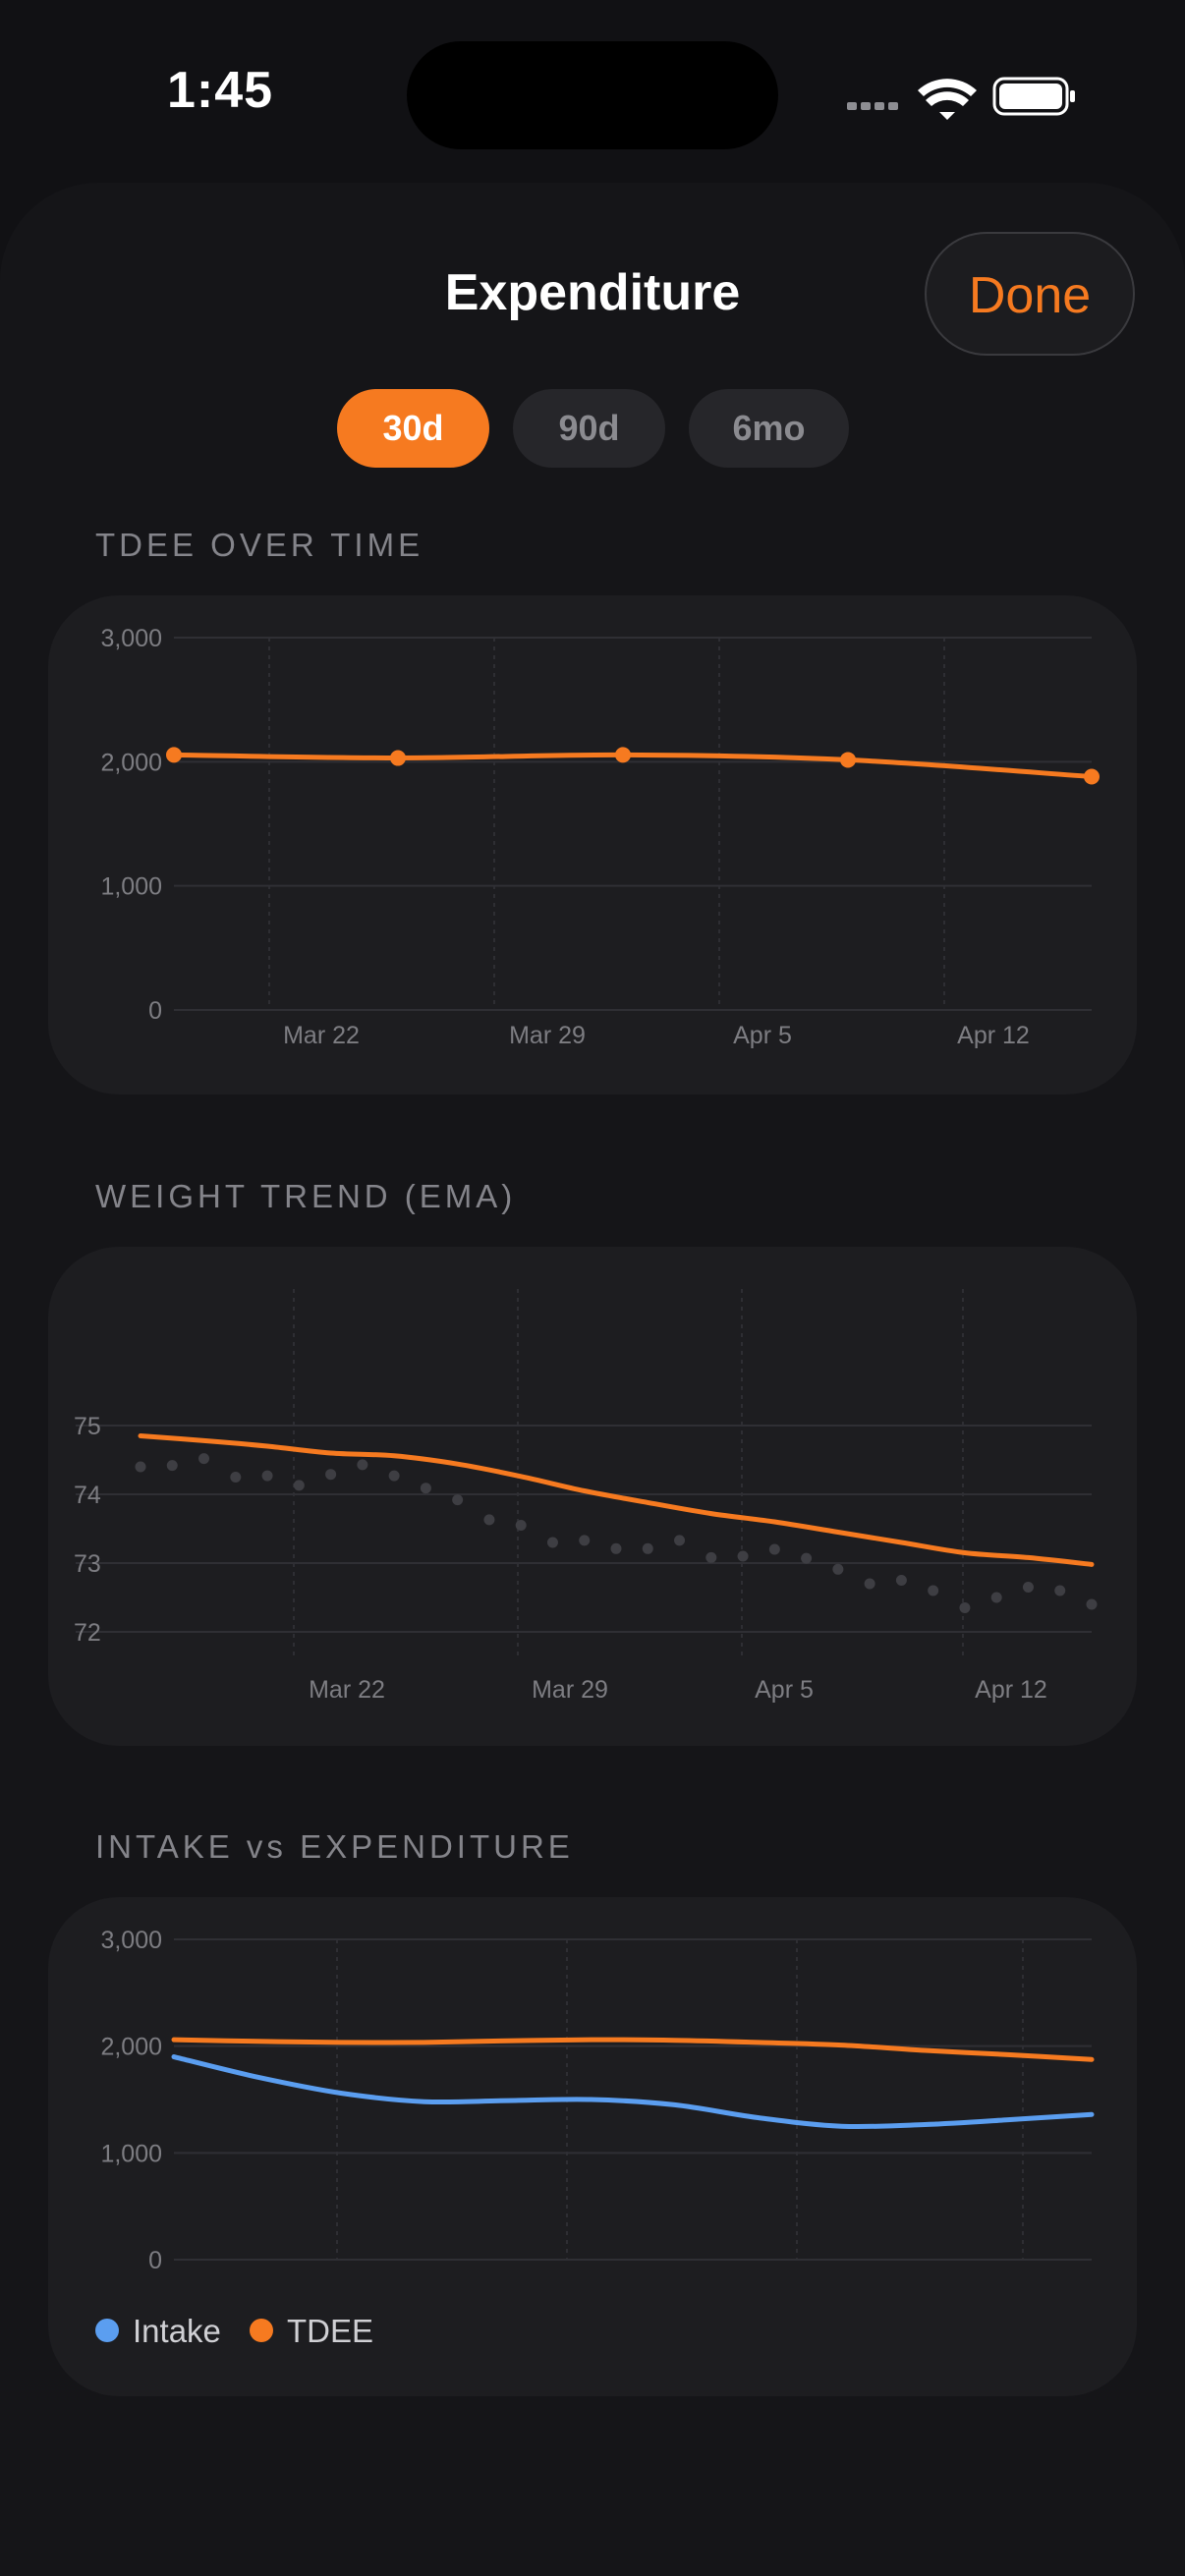 This screenshot has height=2576, width=1185. What do you see at coordinates (1030, 294) in the screenshot?
I see `done-button: Done` at bounding box center [1030, 294].